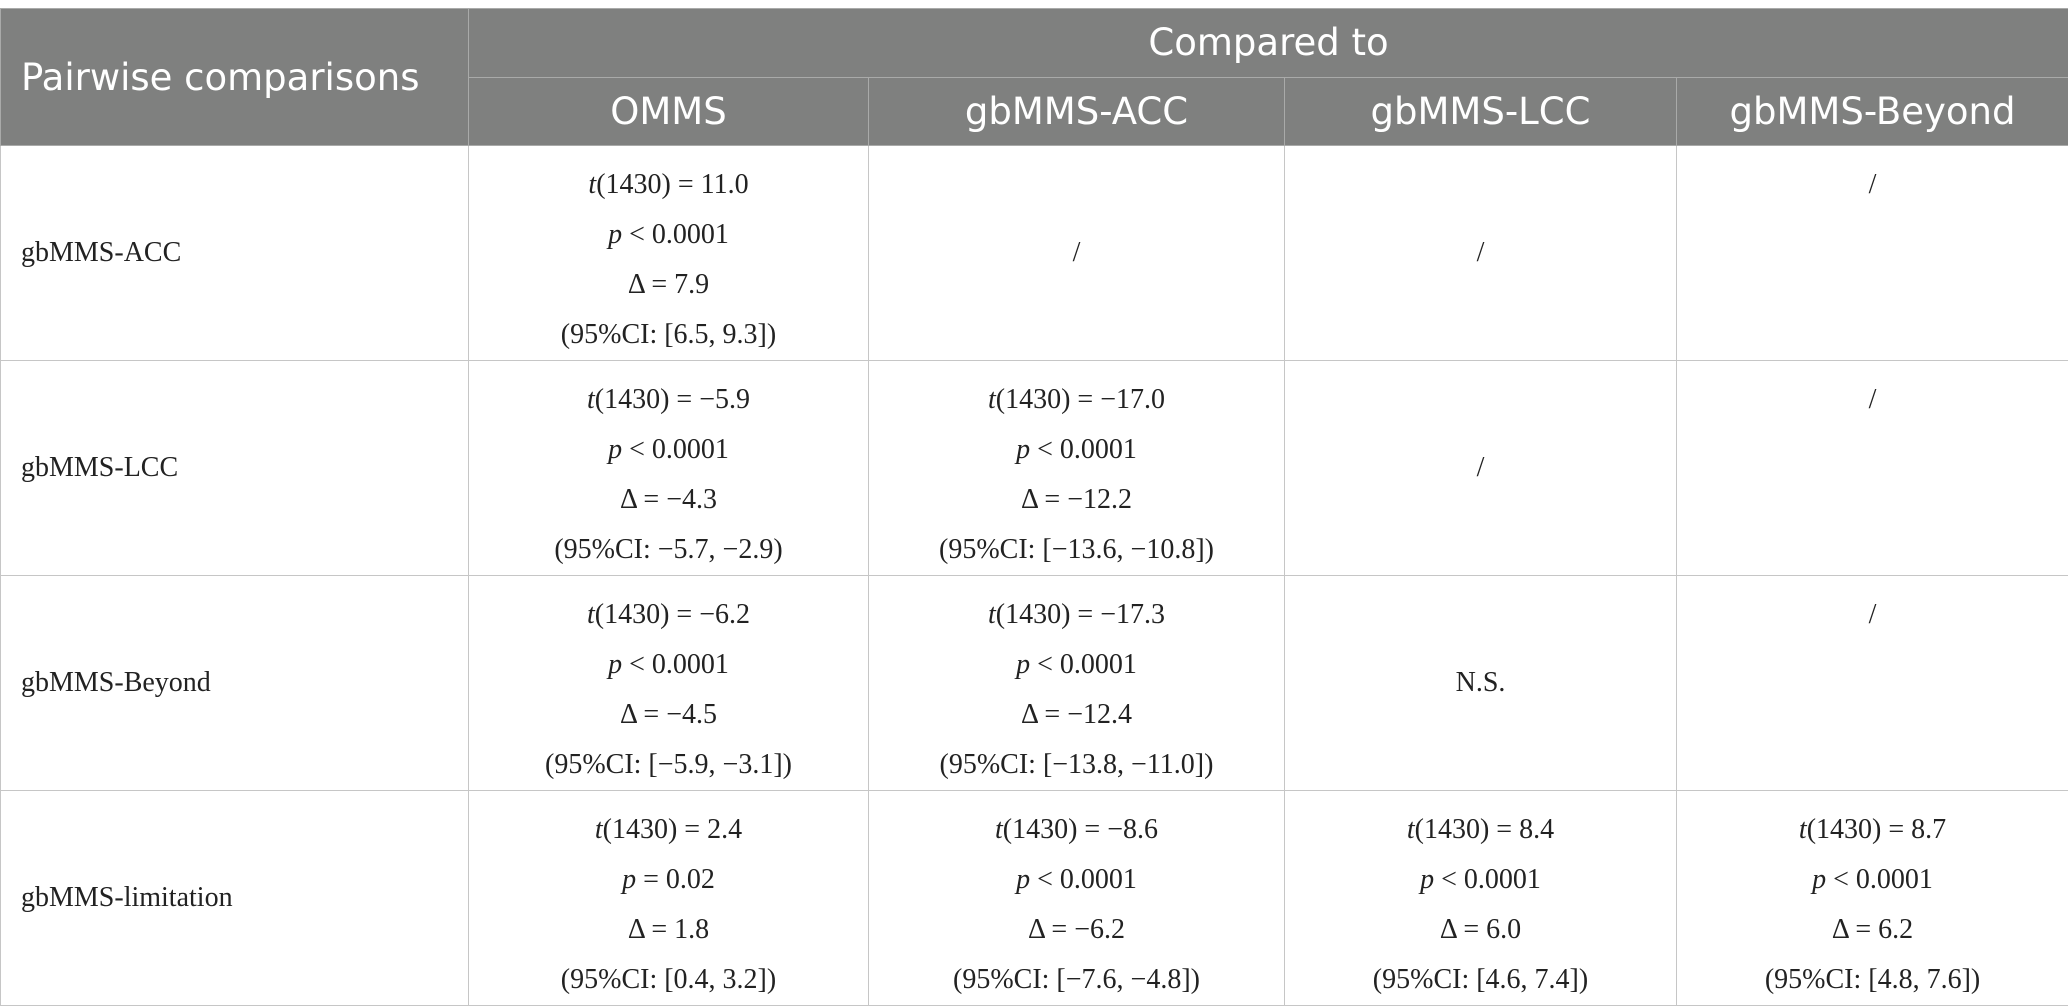 Image resolution: width=2068 pixels, height=1008 pixels. I want to click on delta-value: Δ = −12.2, so click(1076, 499).